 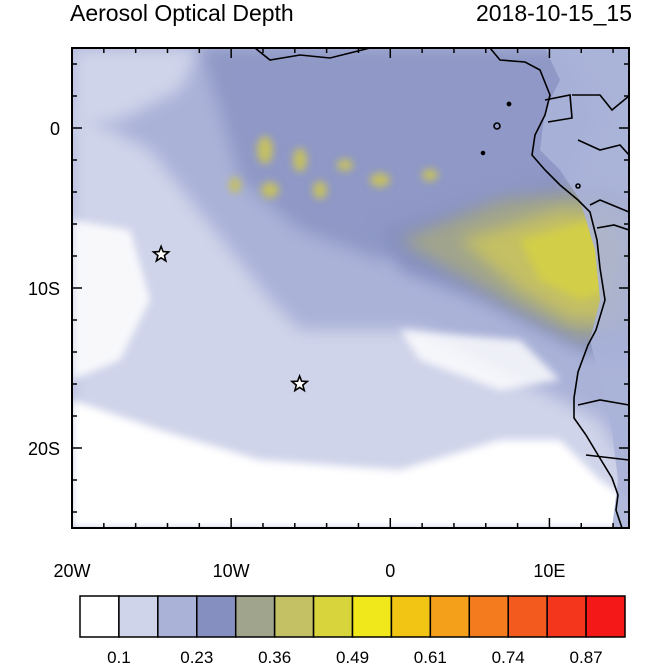 I want to click on colorbar-label: 0.23, so click(x=196, y=657).